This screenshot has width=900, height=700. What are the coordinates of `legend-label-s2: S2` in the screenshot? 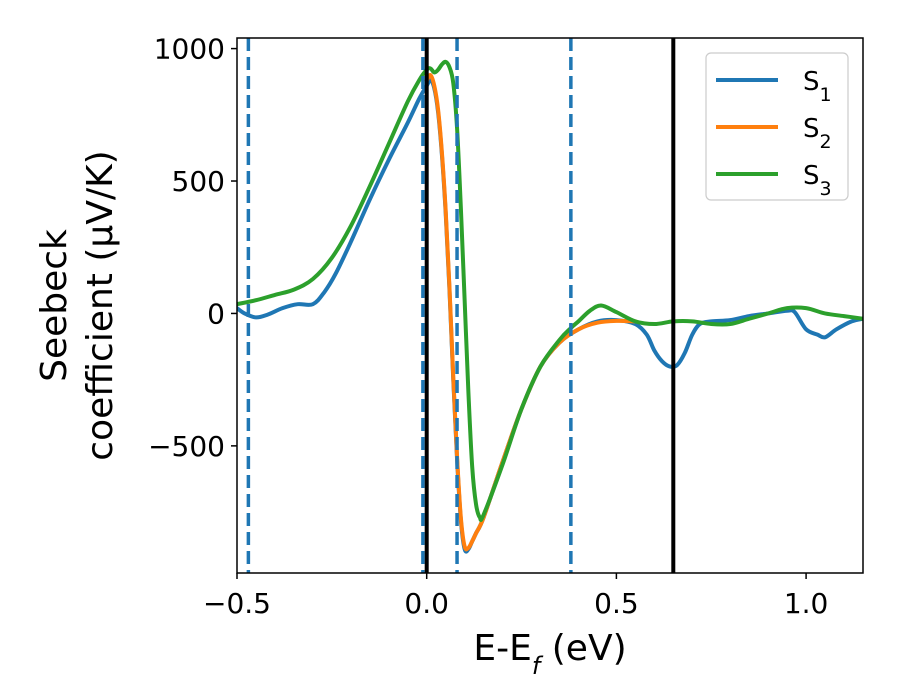 It's located at (817, 133).